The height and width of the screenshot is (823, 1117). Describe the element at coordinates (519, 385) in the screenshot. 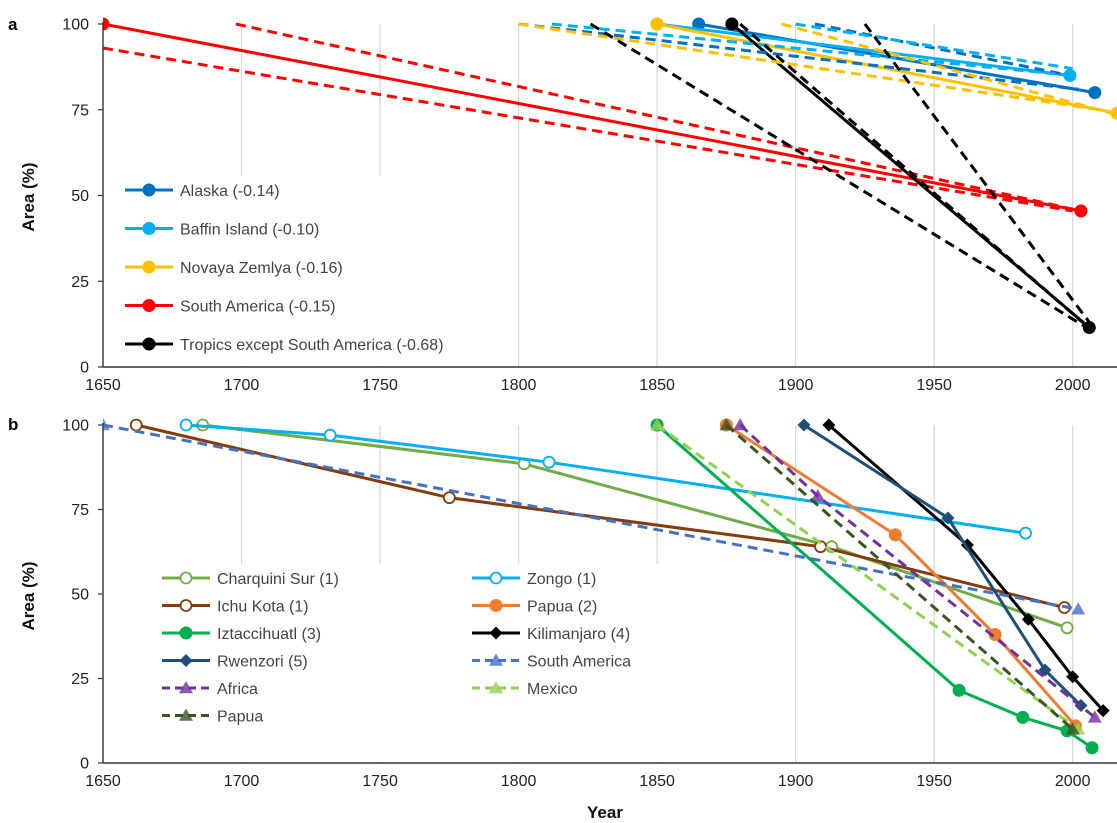

I see `panel-a-x-tick-1800: 1800` at that location.